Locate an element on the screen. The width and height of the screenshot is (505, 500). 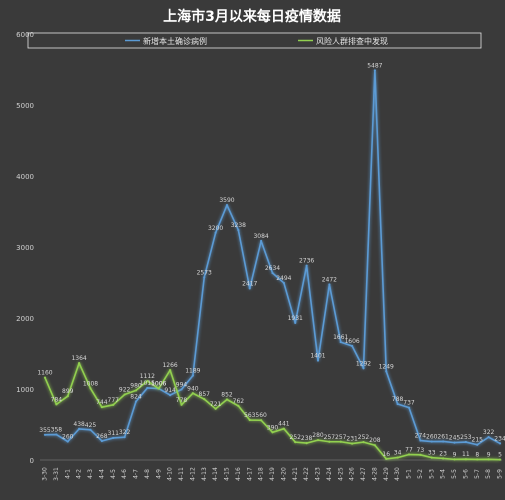
data-label: 268 is located at coordinates (102, 436).